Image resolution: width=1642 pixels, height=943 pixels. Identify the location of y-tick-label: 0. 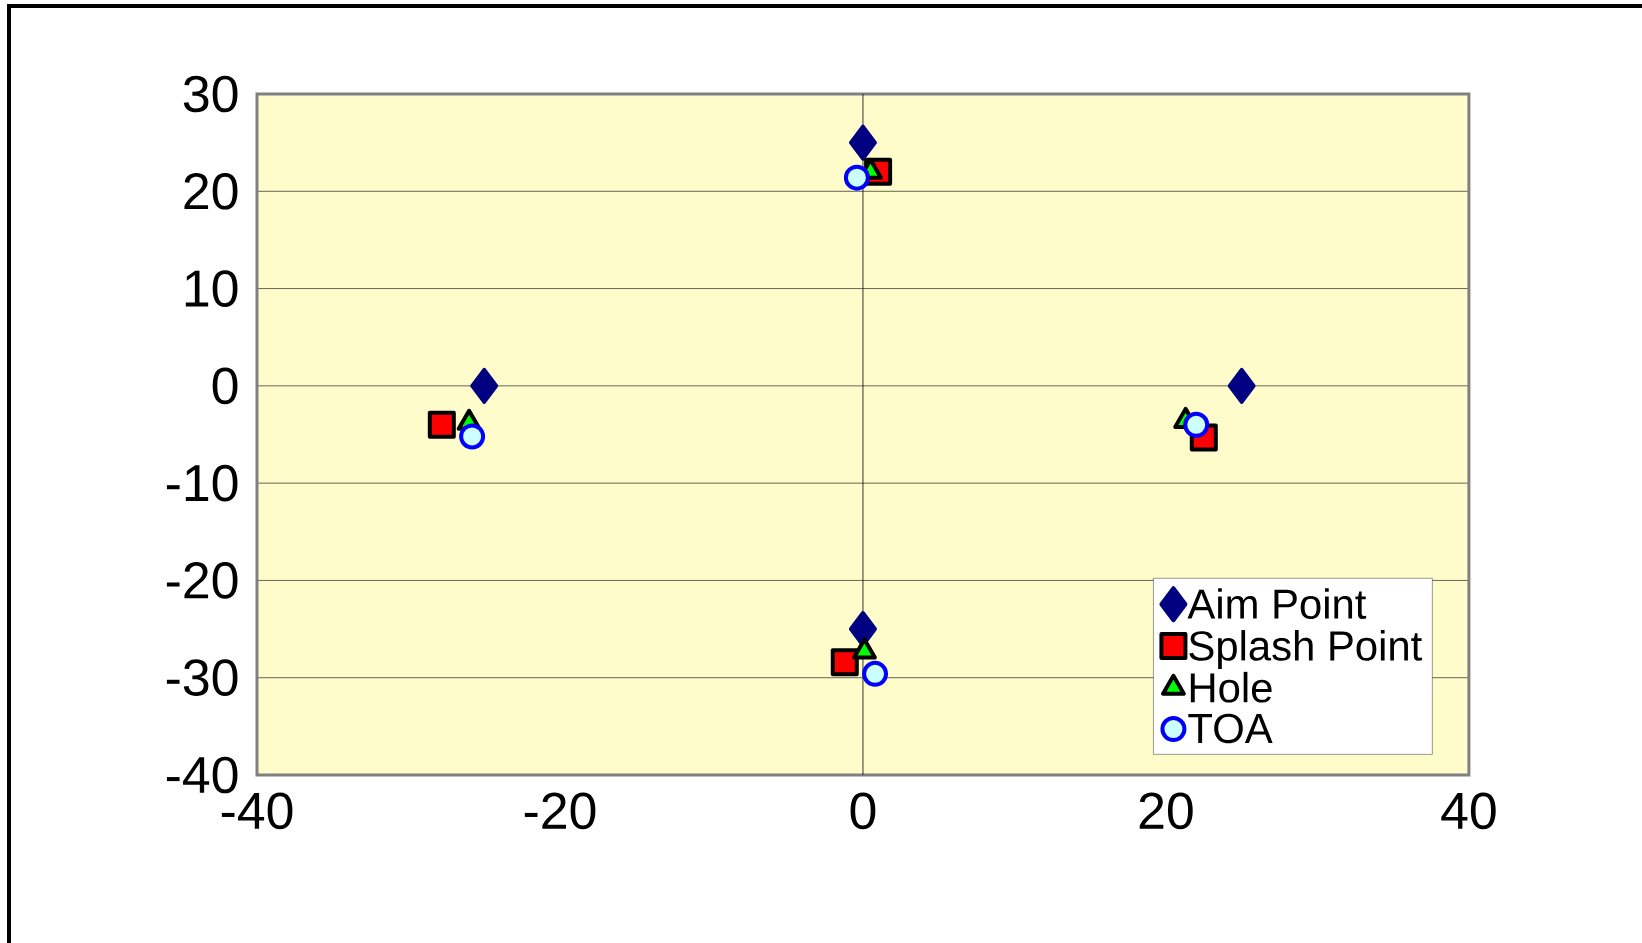
(225, 386).